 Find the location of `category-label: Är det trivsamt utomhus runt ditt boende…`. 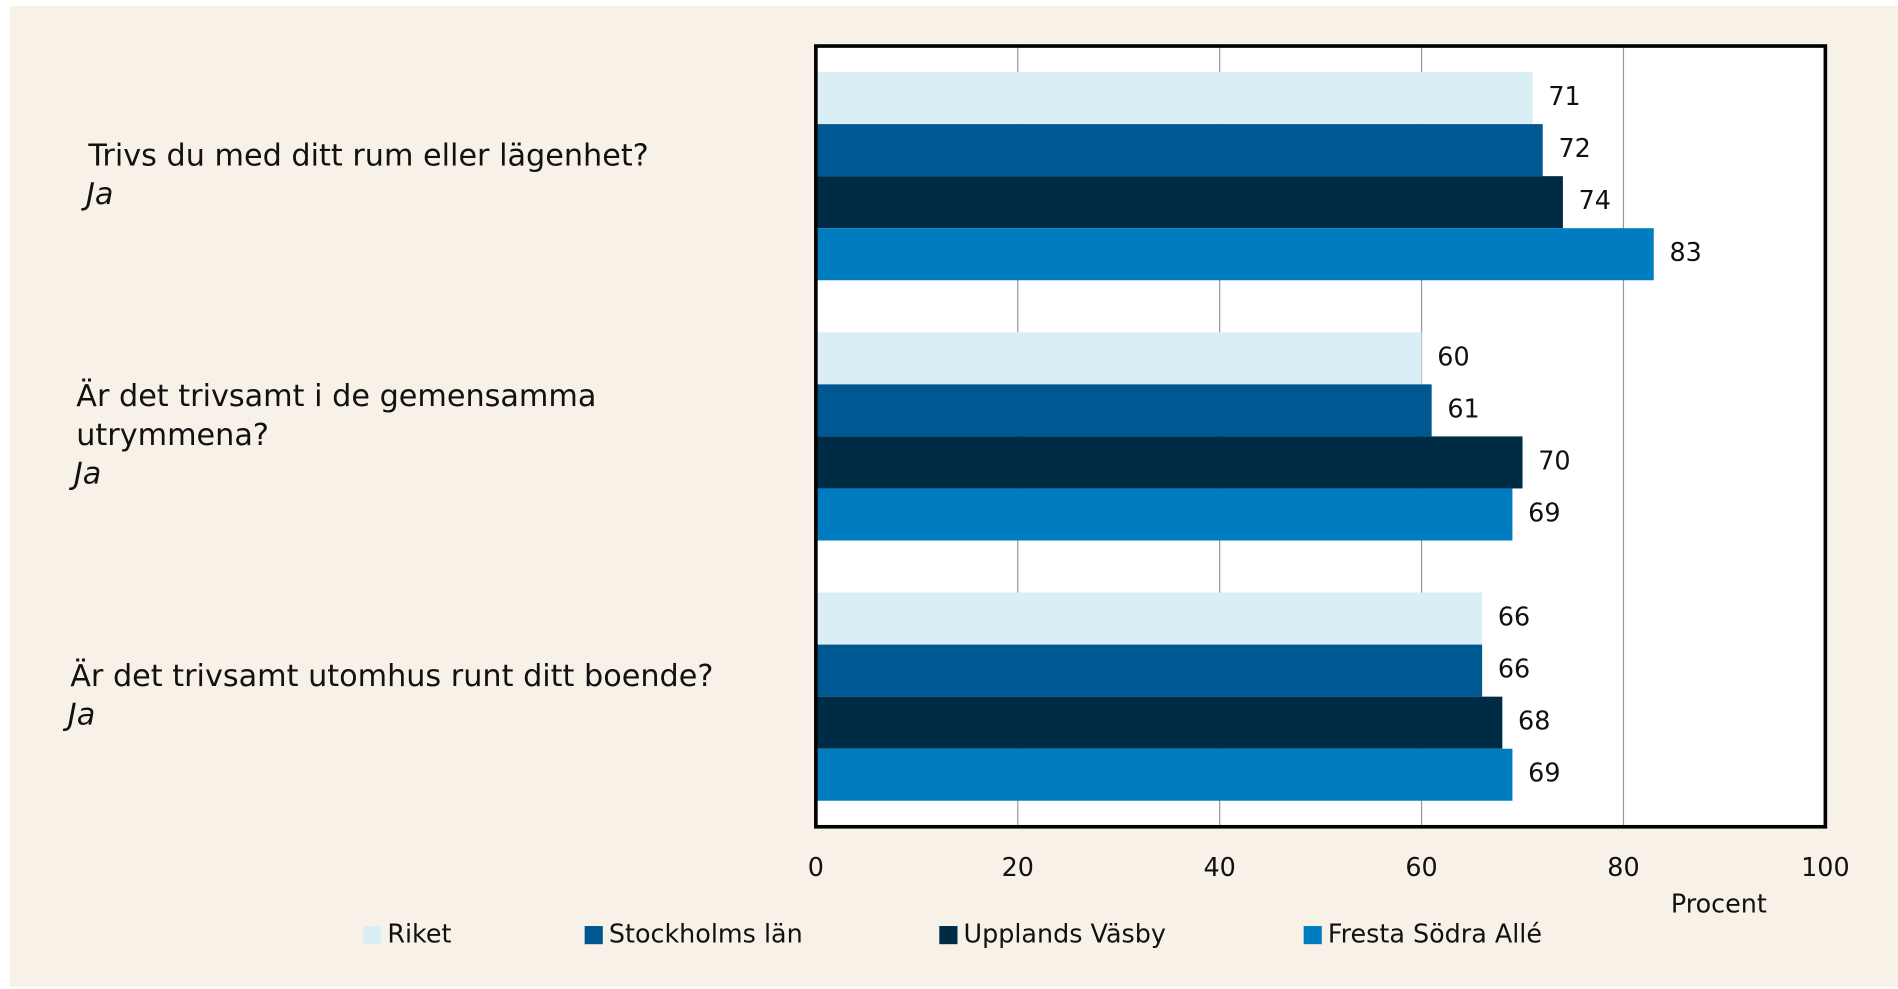

category-label: Är det trivsamt utomhus runt ditt boende… is located at coordinates (391, 676).